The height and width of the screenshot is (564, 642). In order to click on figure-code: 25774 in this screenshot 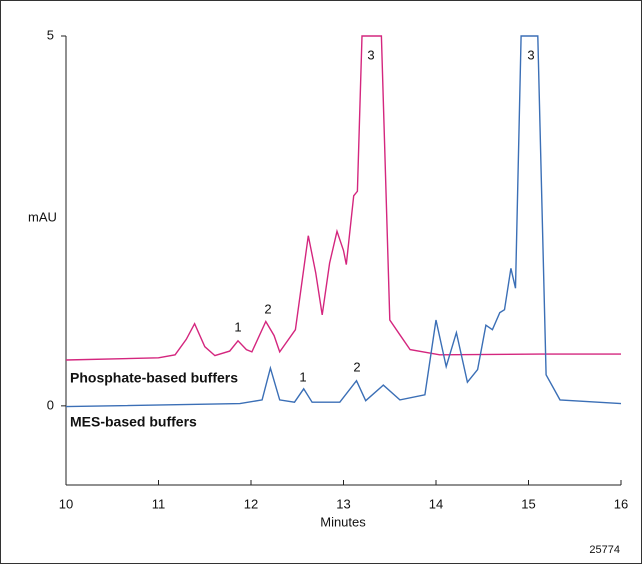, I will do `click(604, 550)`.